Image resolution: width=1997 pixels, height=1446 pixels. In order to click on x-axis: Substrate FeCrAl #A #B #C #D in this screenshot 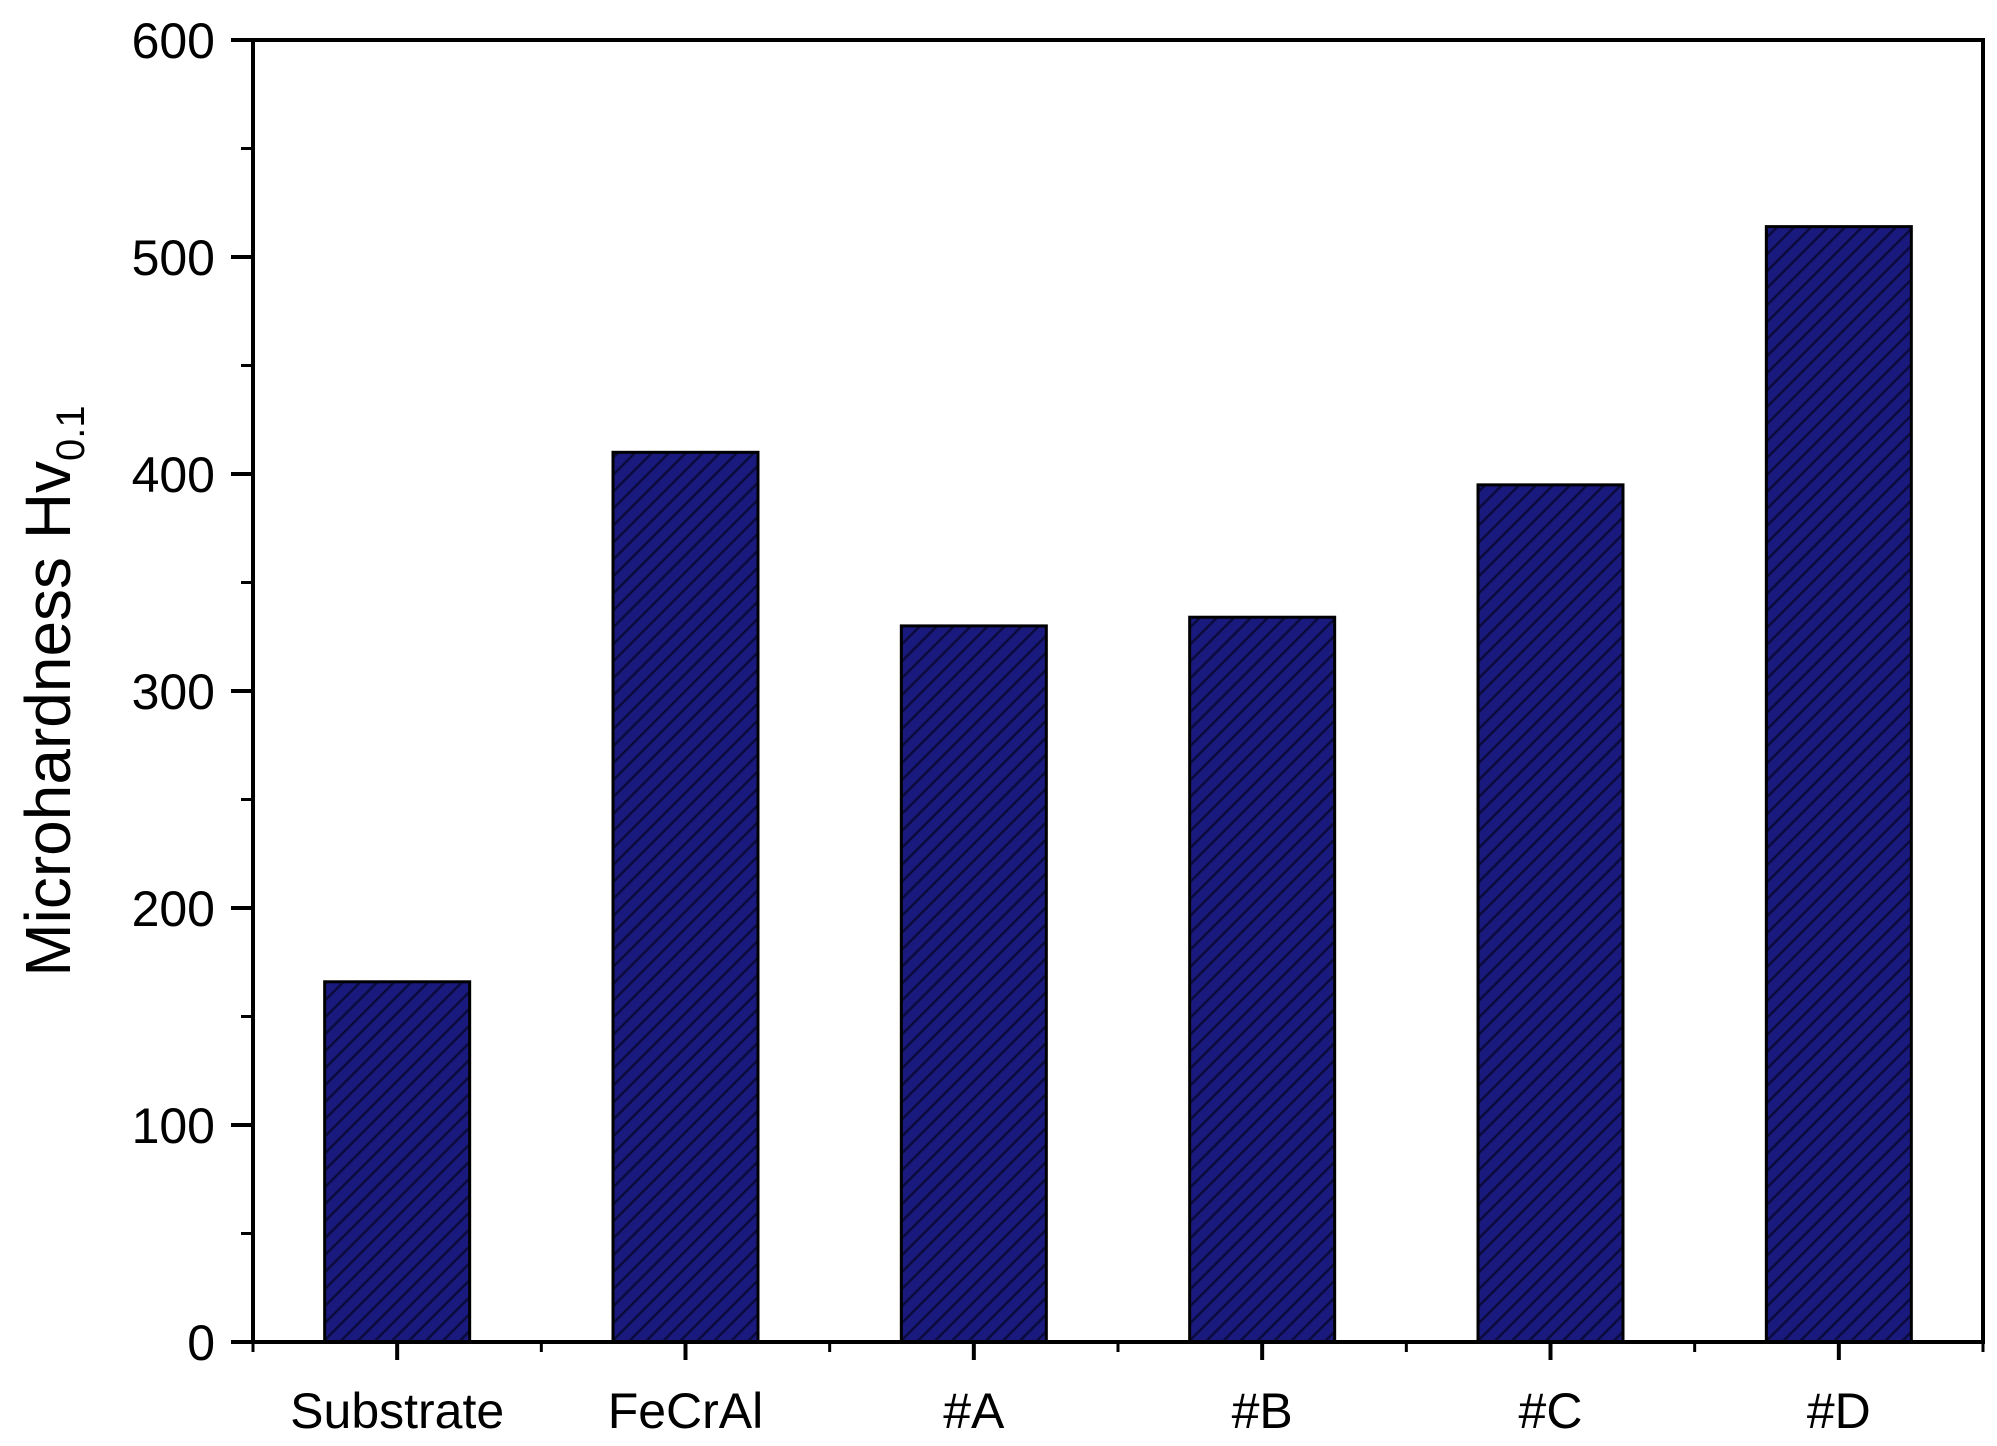, I will do `click(1118, 1390)`.